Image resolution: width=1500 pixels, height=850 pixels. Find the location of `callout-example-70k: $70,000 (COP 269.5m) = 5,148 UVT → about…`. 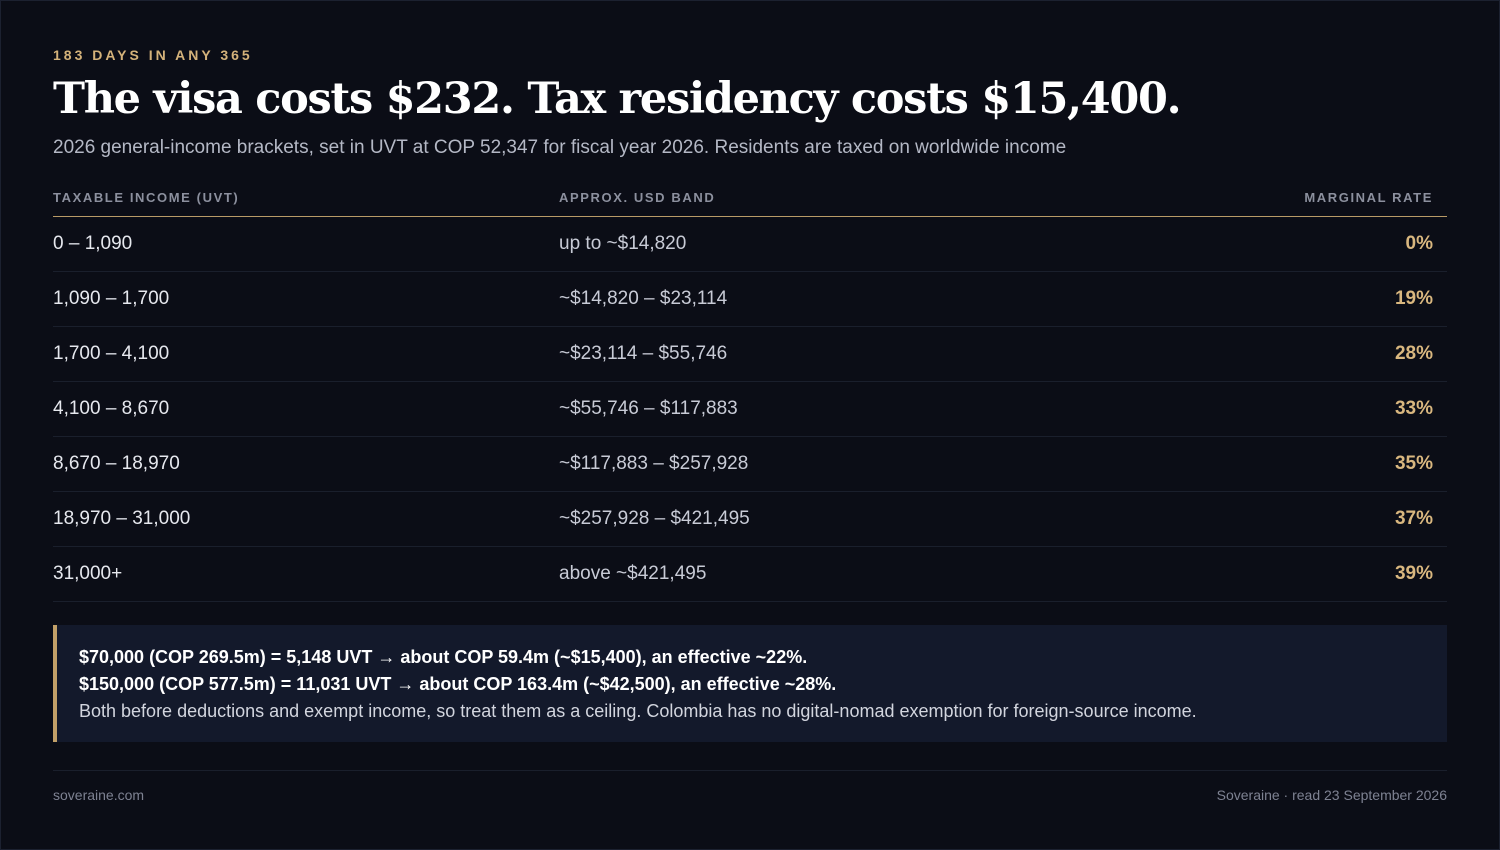

callout-example-70k: $70,000 (COP 269.5m) = 5,148 UVT → about… is located at coordinates (443, 657).